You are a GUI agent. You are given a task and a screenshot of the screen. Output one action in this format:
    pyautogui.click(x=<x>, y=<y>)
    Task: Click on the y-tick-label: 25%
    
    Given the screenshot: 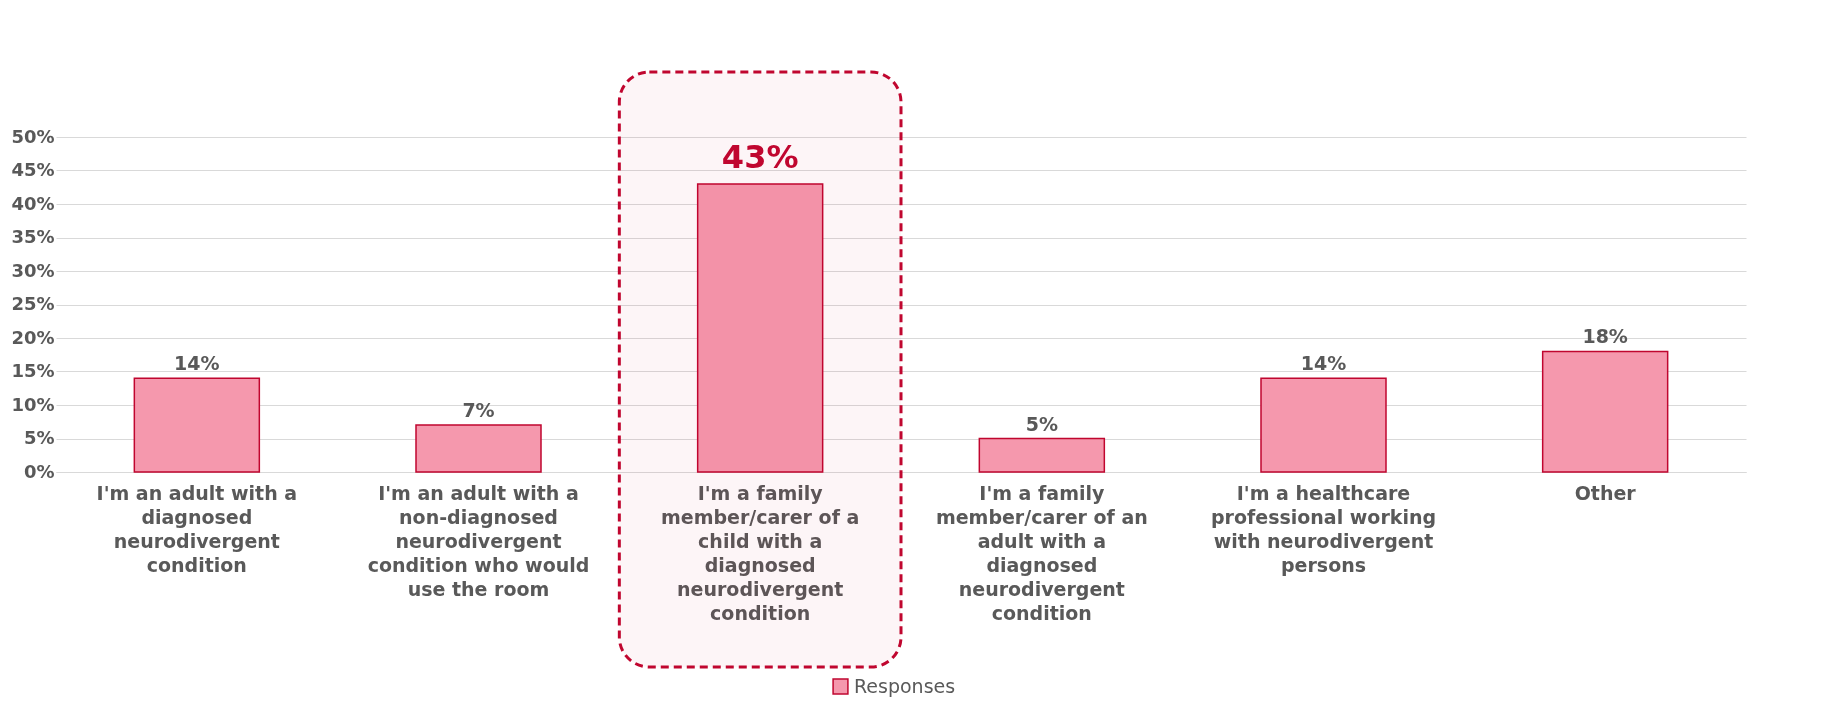 What is the action you would take?
    pyautogui.click(x=33, y=303)
    